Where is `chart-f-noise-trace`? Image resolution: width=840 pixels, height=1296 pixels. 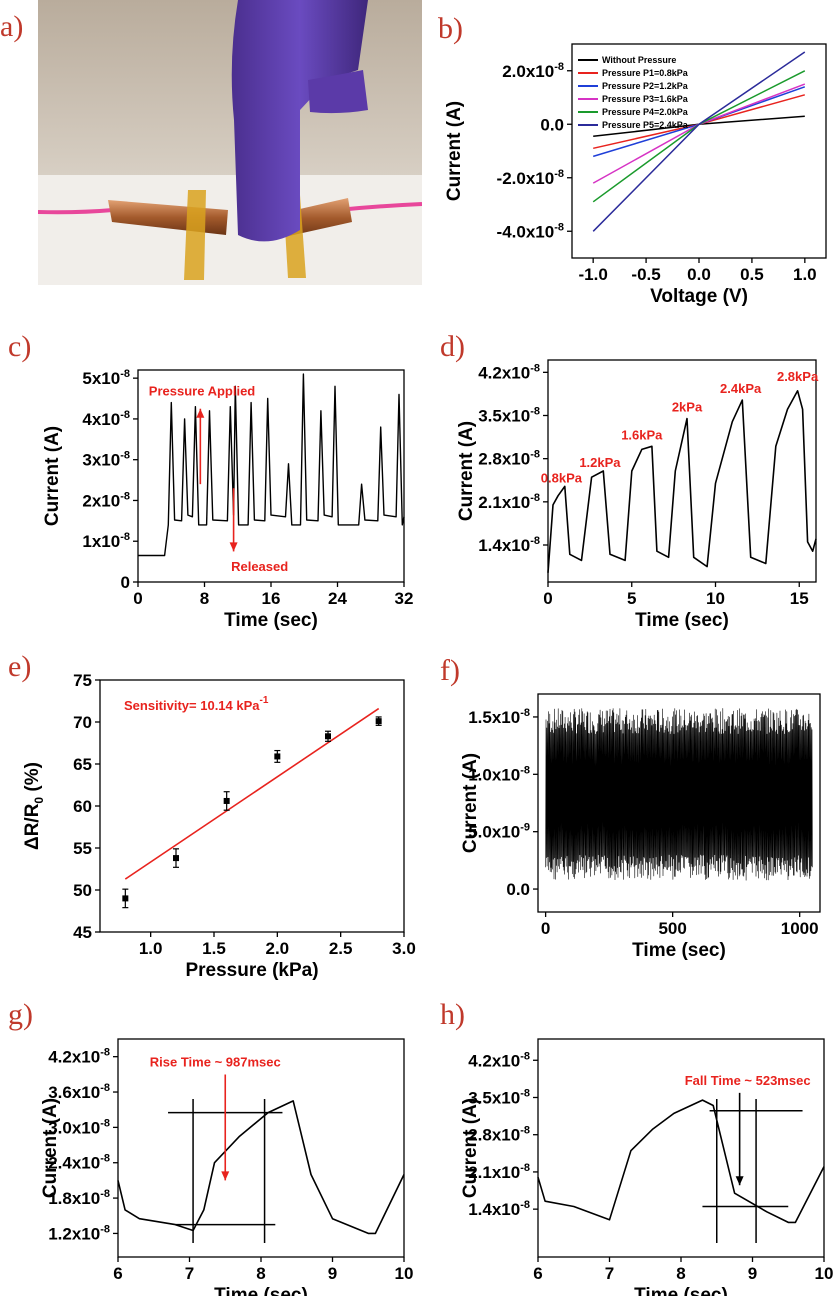 chart-f-noise-trace is located at coordinates (679, 794).